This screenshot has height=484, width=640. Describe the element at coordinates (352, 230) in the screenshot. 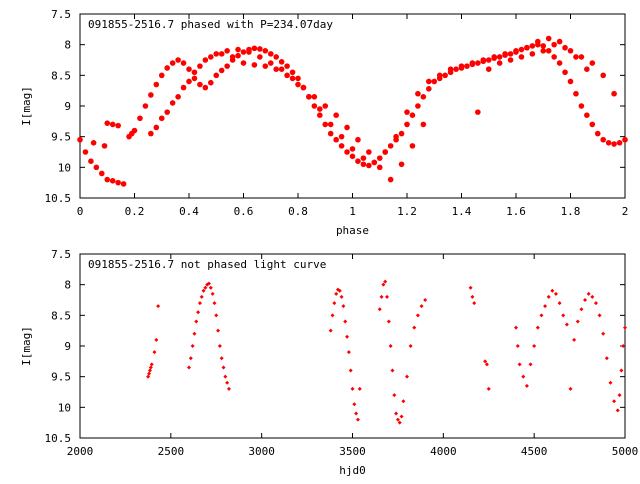

I see `x-axis-label: phase` at that location.